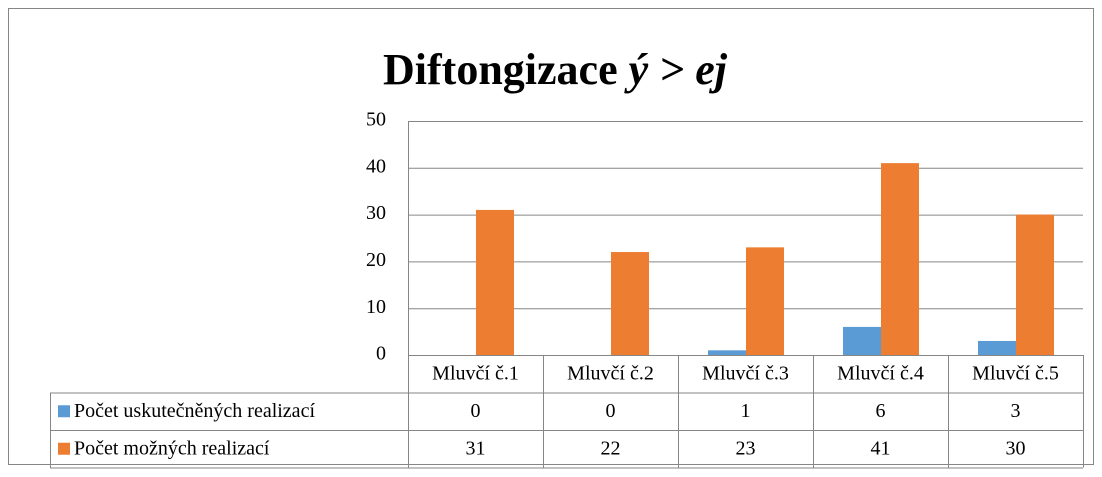 The image size is (1102, 477). I want to click on table-cell: 6, so click(881, 411).